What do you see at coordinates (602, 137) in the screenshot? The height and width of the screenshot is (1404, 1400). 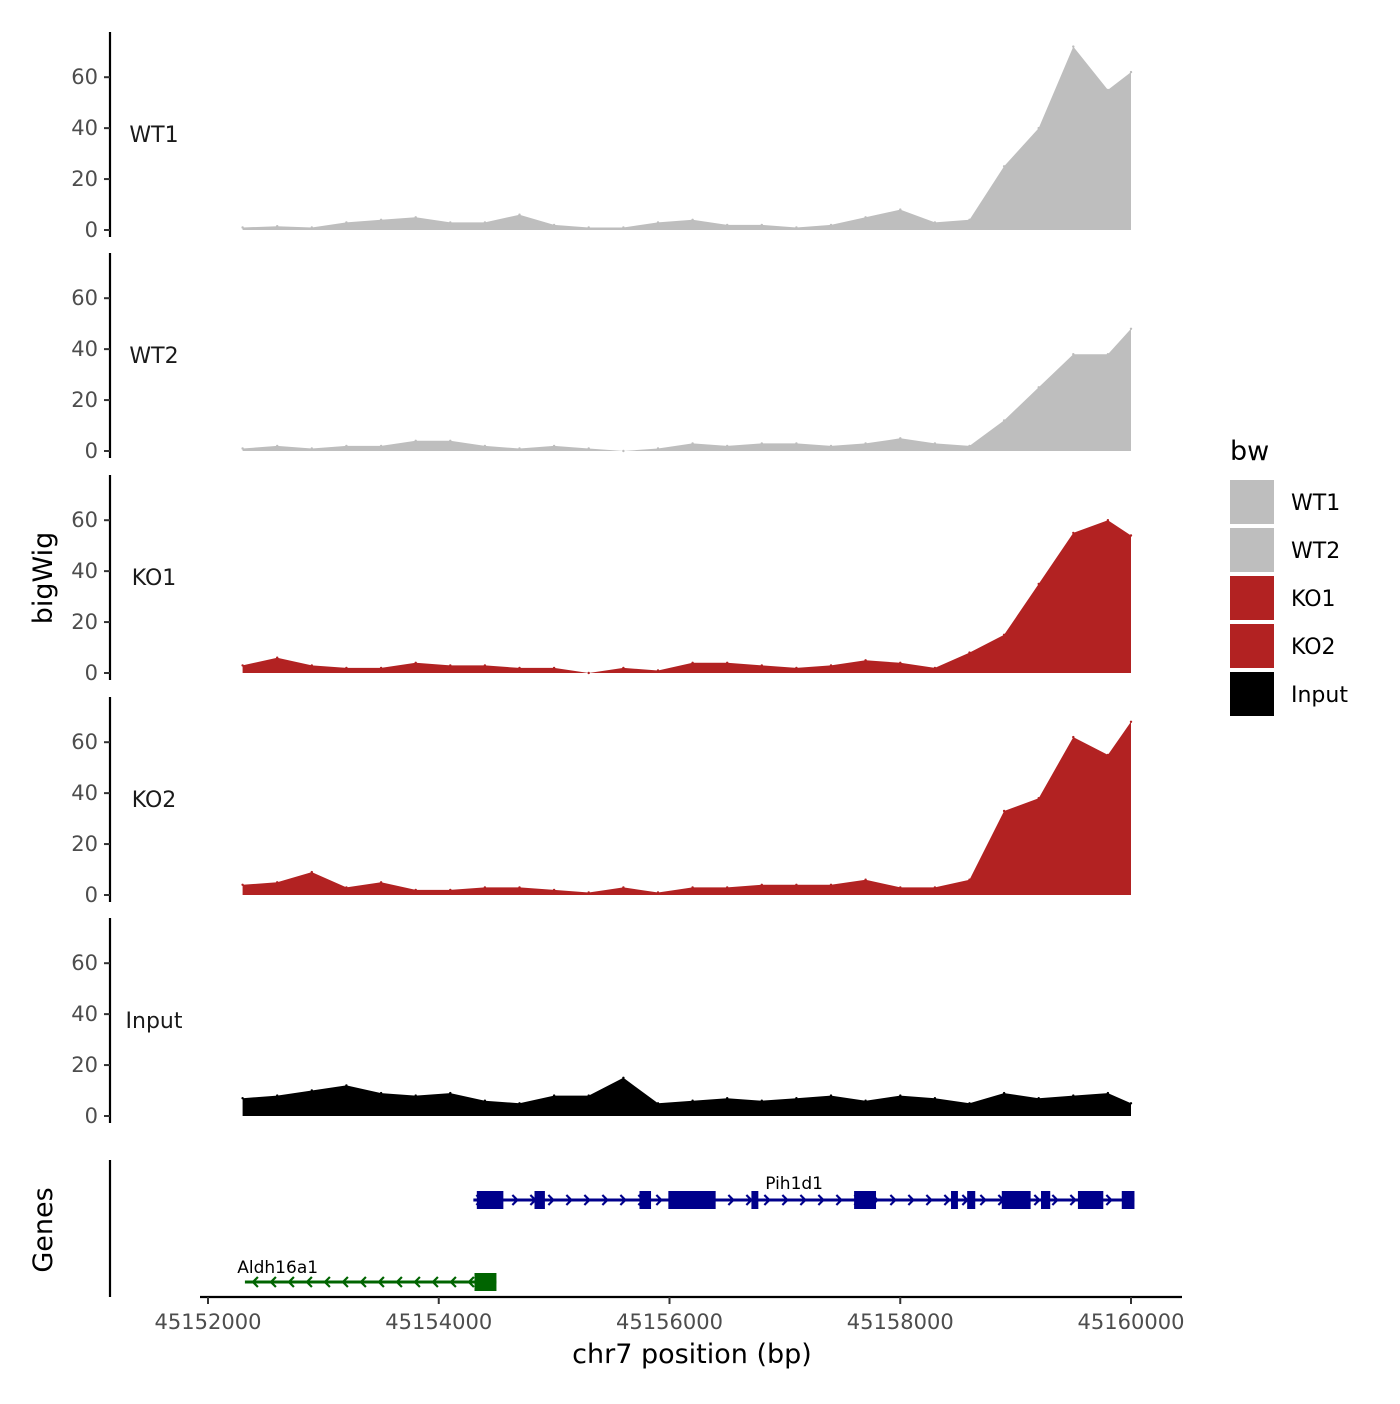 I see `track-panel-wt1: 0 20 40 60 WT1` at bounding box center [602, 137].